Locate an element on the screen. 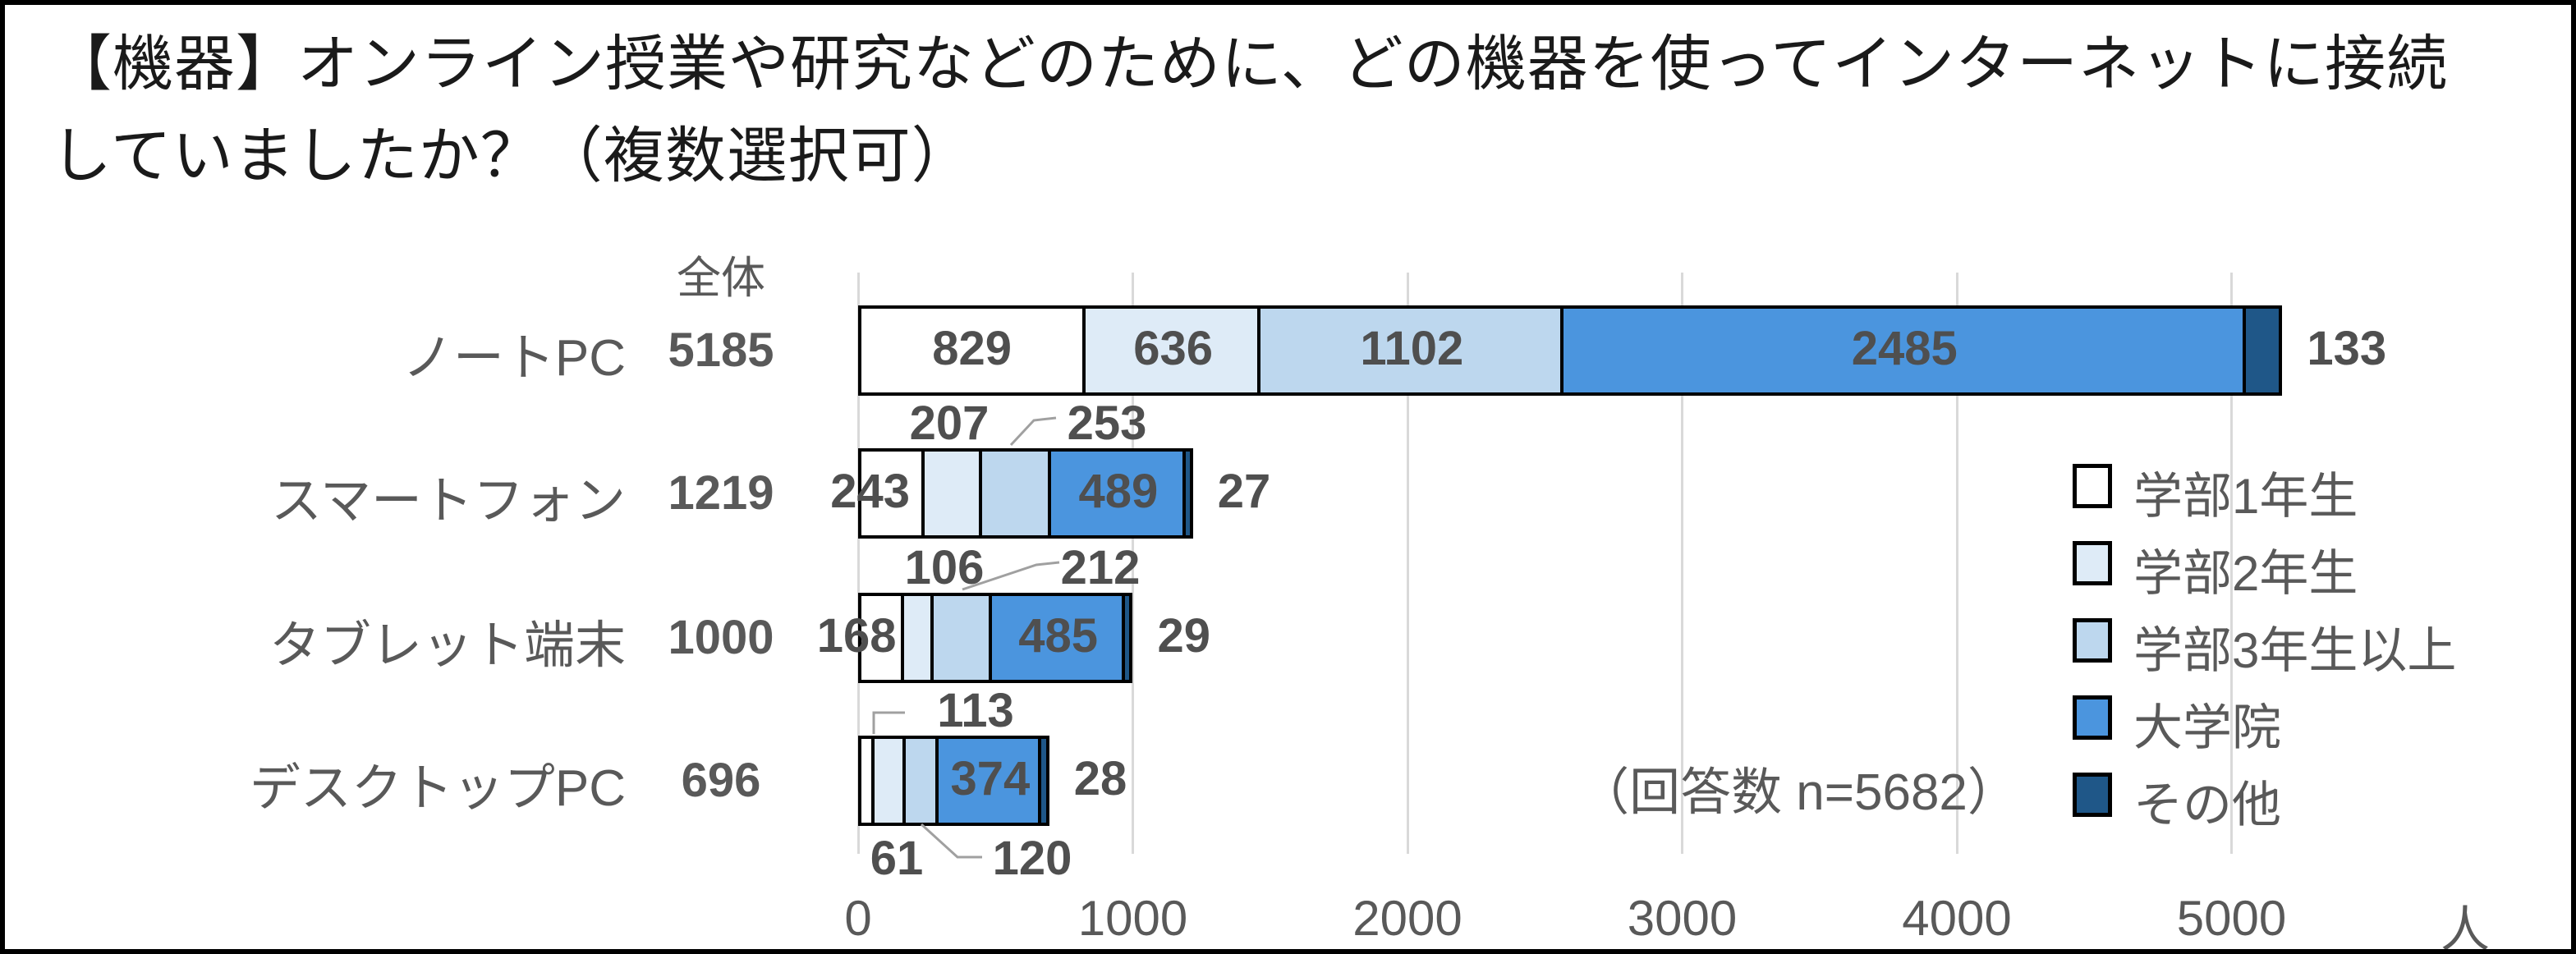 Image resolution: width=2576 pixels, height=954 pixels. category-label: デスクトップPC is located at coordinates (437, 788).